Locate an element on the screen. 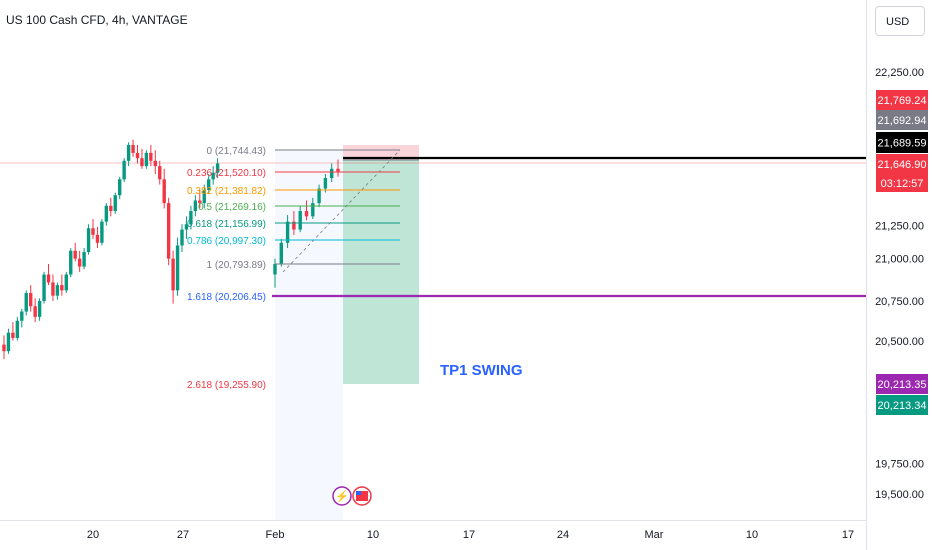 This screenshot has width=932, height=550. fib-trend-line is located at coordinates (341, 211).